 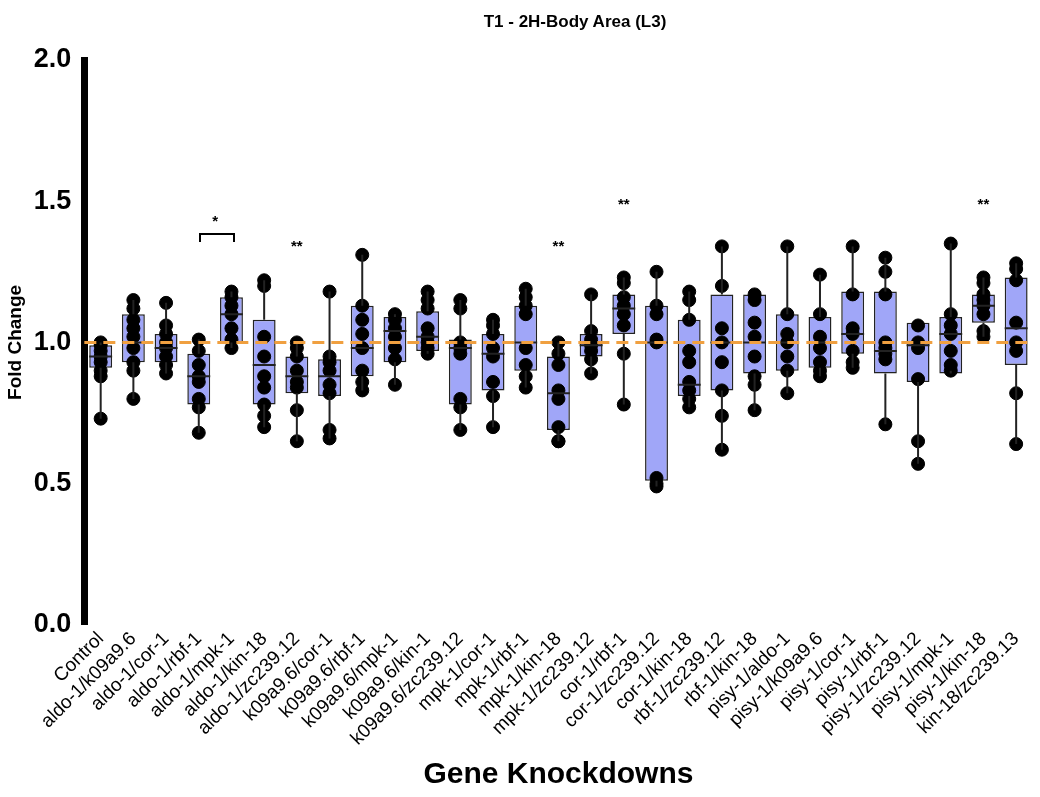 What do you see at coordinates (52, 199) in the screenshot?
I see `y-tick-label: 1.5` at bounding box center [52, 199].